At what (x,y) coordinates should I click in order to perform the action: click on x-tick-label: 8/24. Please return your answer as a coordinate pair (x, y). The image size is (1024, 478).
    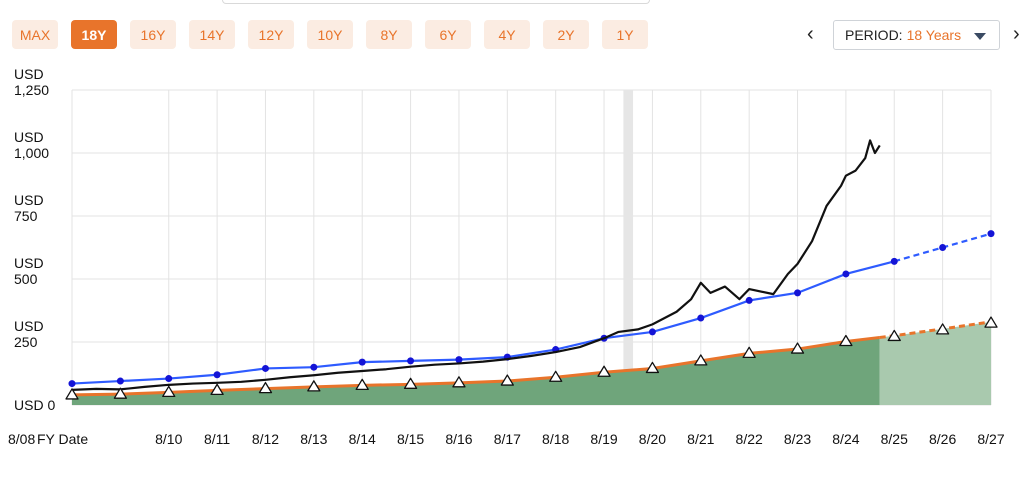
    Looking at the image, I should click on (845, 439).